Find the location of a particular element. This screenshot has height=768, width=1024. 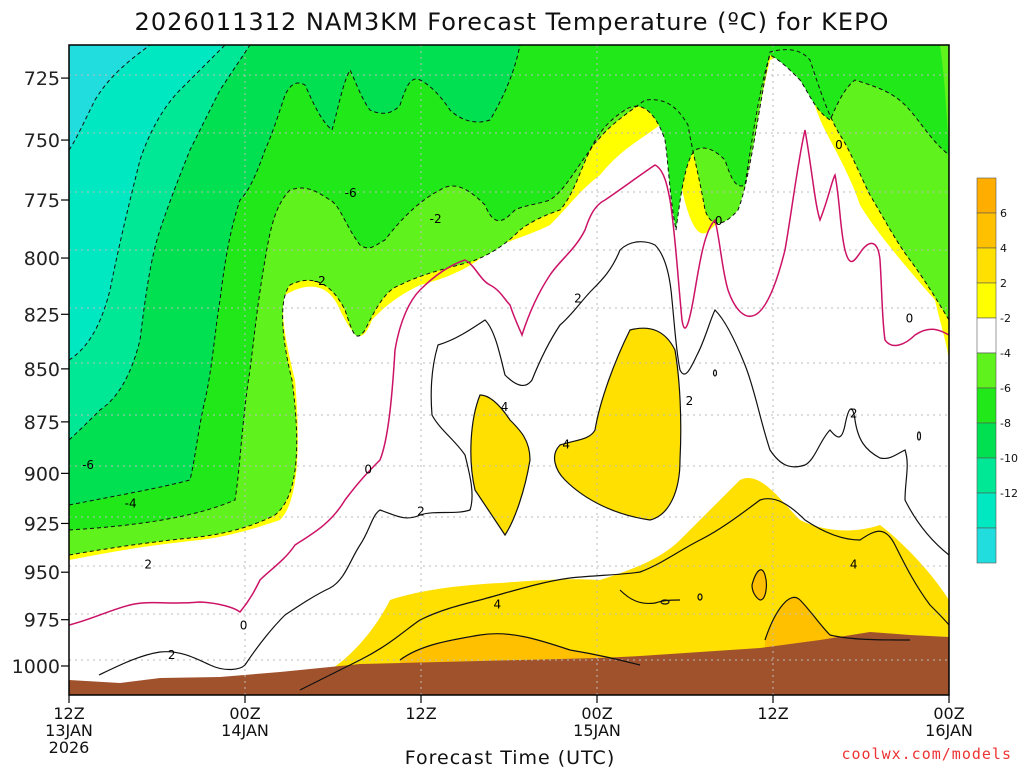

x-tick-label: 13JAN is located at coordinates (69, 730).